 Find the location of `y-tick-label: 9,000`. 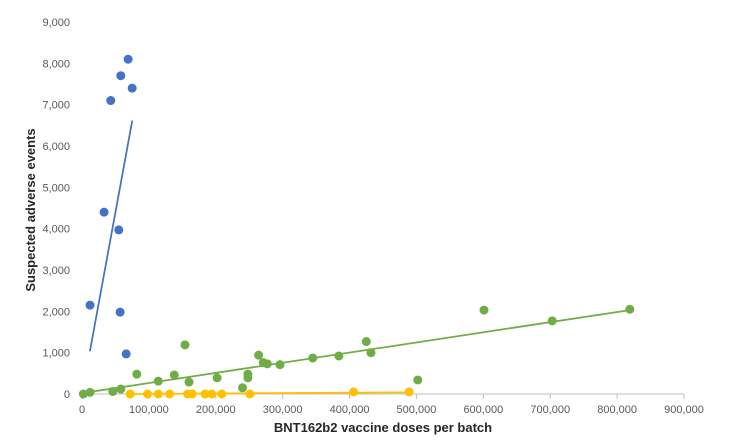

y-tick-label: 9,000 is located at coordinates (56, 23).